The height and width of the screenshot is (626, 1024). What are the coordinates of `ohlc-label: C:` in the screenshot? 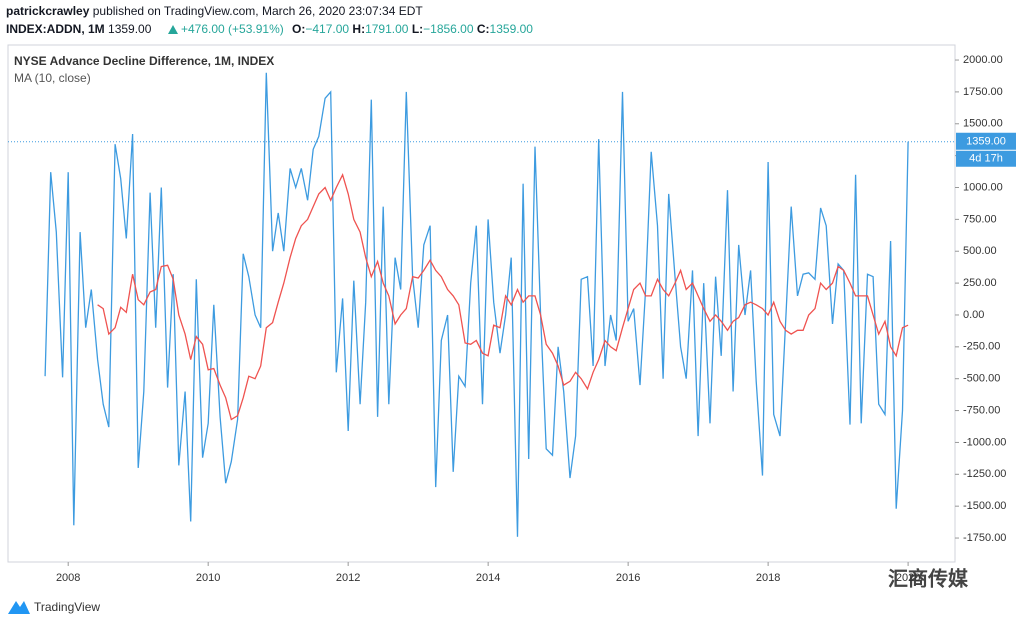 It's located at (483, 29).